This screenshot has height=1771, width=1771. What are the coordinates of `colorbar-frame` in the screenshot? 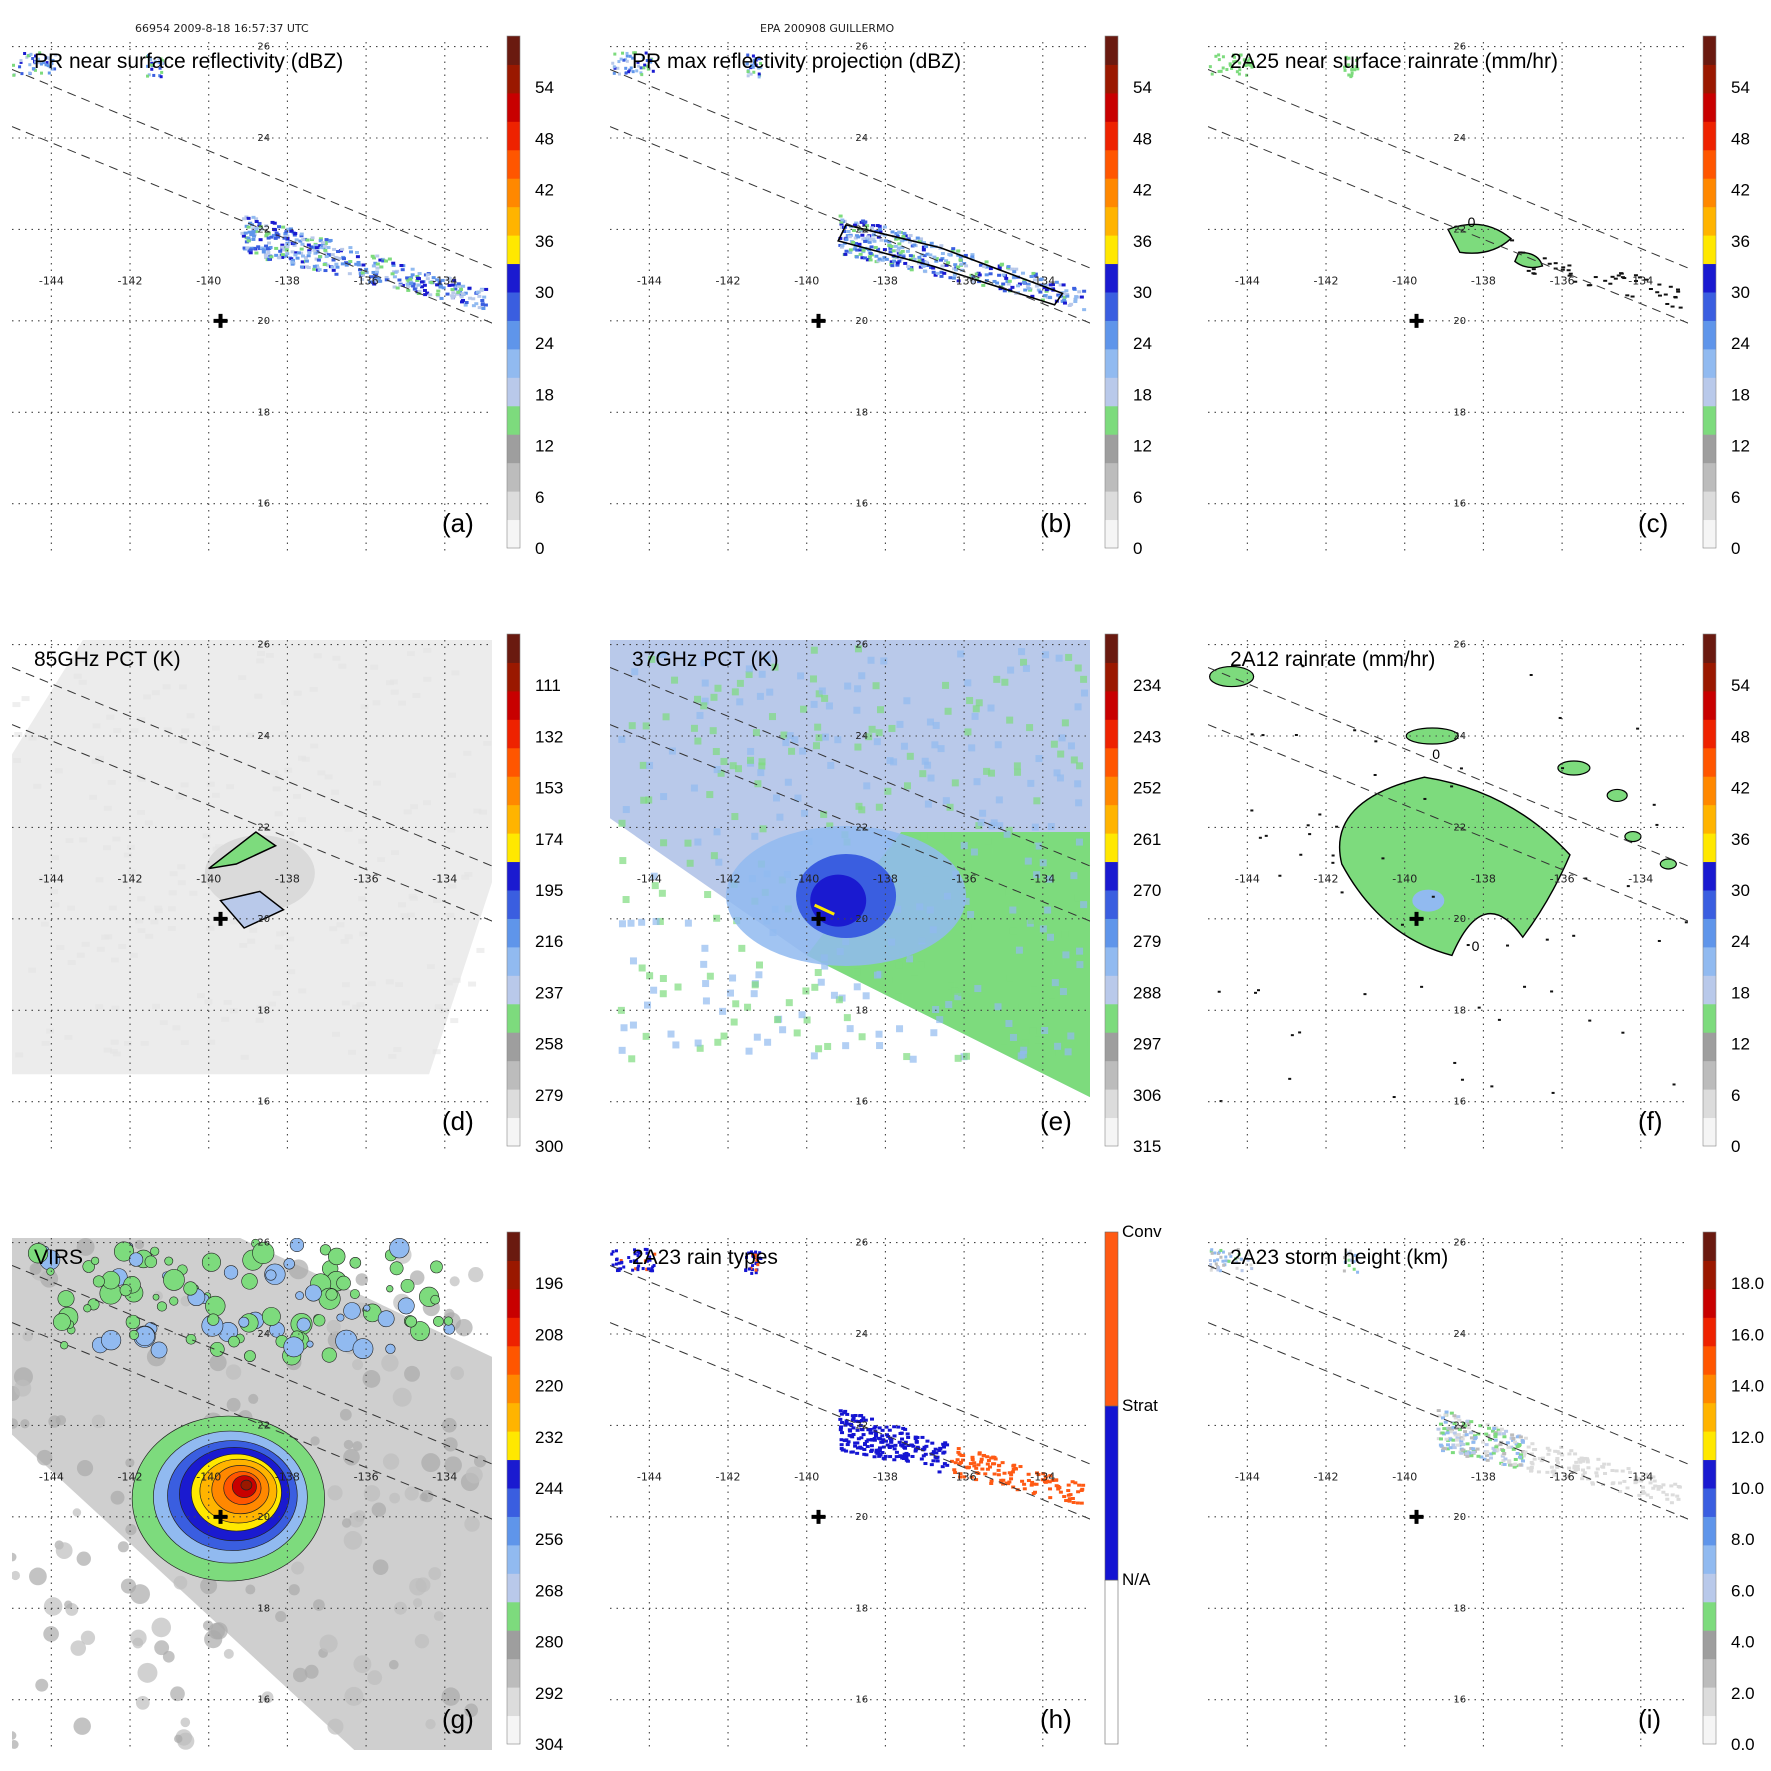 It's located at (1709, 1488).